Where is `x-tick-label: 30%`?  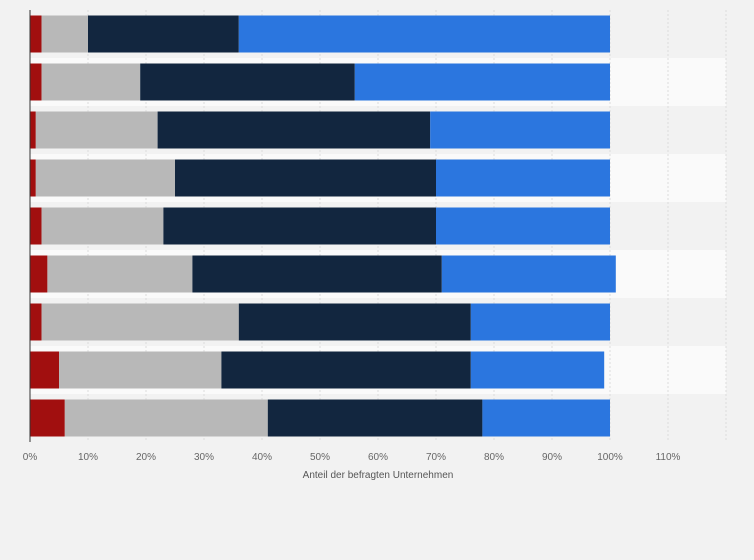
x-tick-label: 30% is located at coordinates (204, 457).